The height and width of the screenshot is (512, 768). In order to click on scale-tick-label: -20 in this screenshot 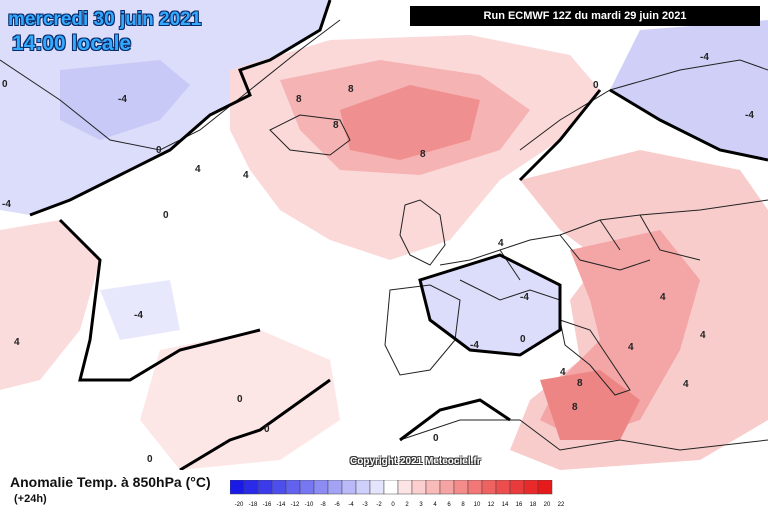, I will do `click(239, 505)`.